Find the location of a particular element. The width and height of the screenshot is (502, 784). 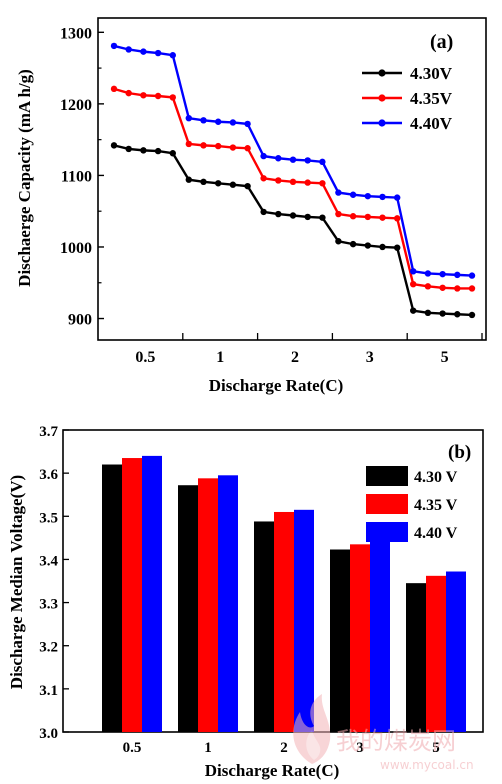

y-tick-label-a-2: 1100 is located at coordinates (76, 176).